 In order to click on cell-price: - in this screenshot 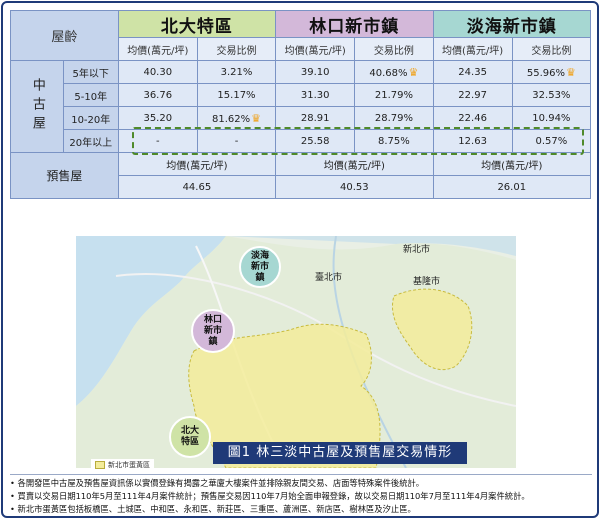, I will do `click(157, 141)`.